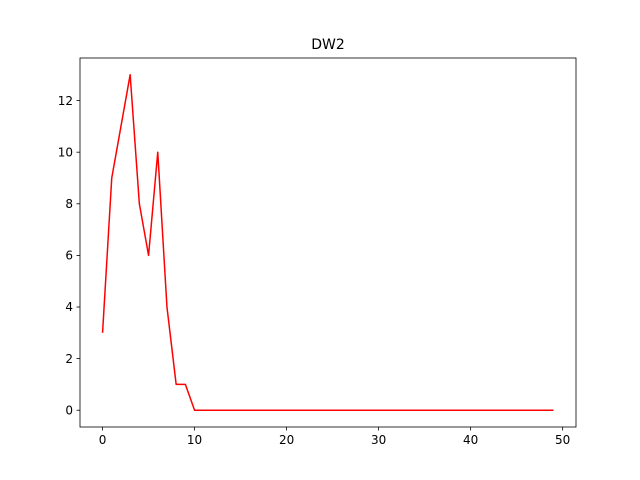 The image size is (640, 480). I want to click on y-tick-label-10: 10, so click(65, 152).